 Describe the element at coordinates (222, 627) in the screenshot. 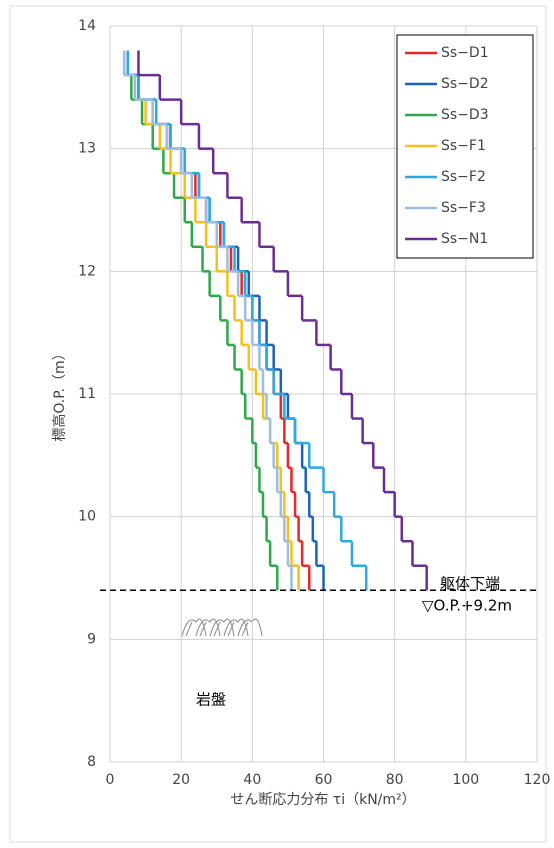

I see `rock-hatch` at that location.